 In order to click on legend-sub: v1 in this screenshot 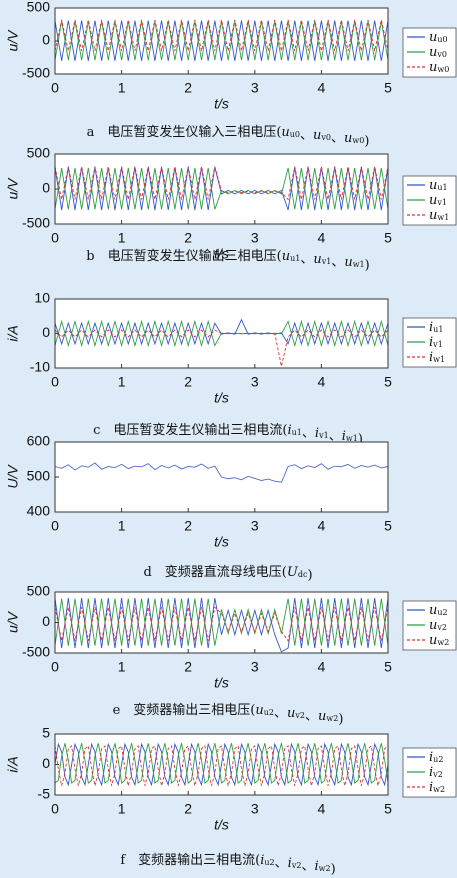, I will do `click(441, 202)`.